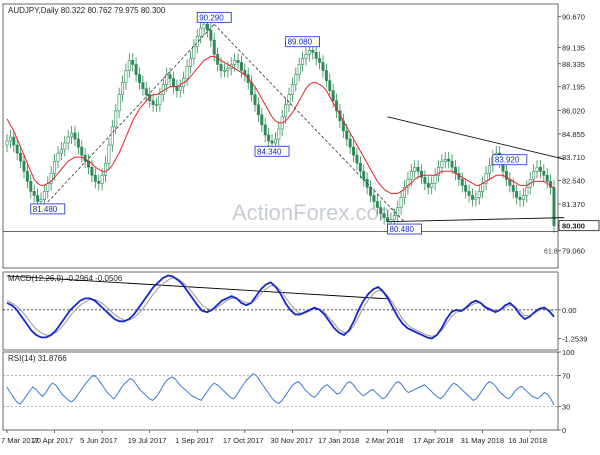  Describe the element at coordinates (568, 352) in the screenshot. I see `y-tick-label: 100` at that location.